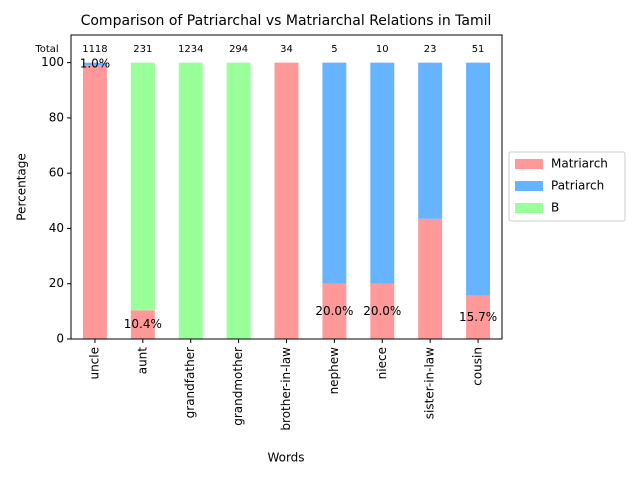 This screenshot has height=480, width=640. I want to click on x-tick-label: grandfather, so click(190, 382).